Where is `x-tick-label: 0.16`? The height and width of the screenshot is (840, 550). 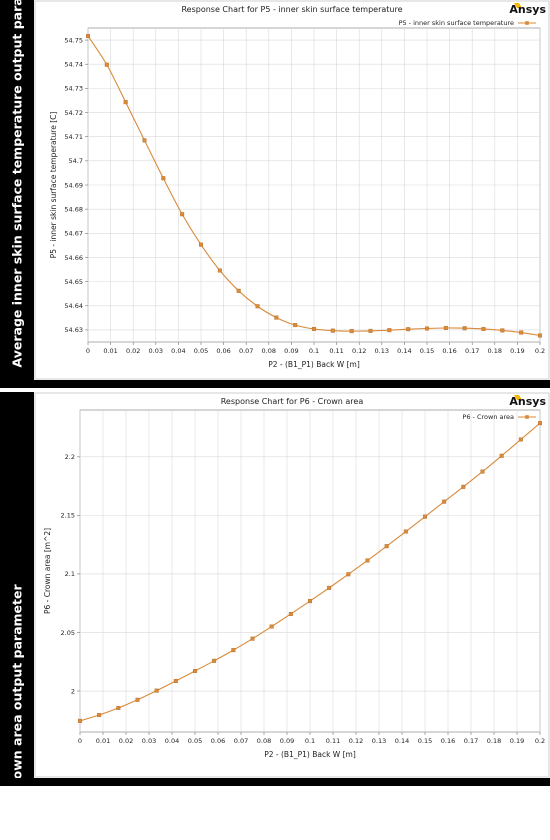 x-tick-label: 0.16 is located at coordinates (448, 741).